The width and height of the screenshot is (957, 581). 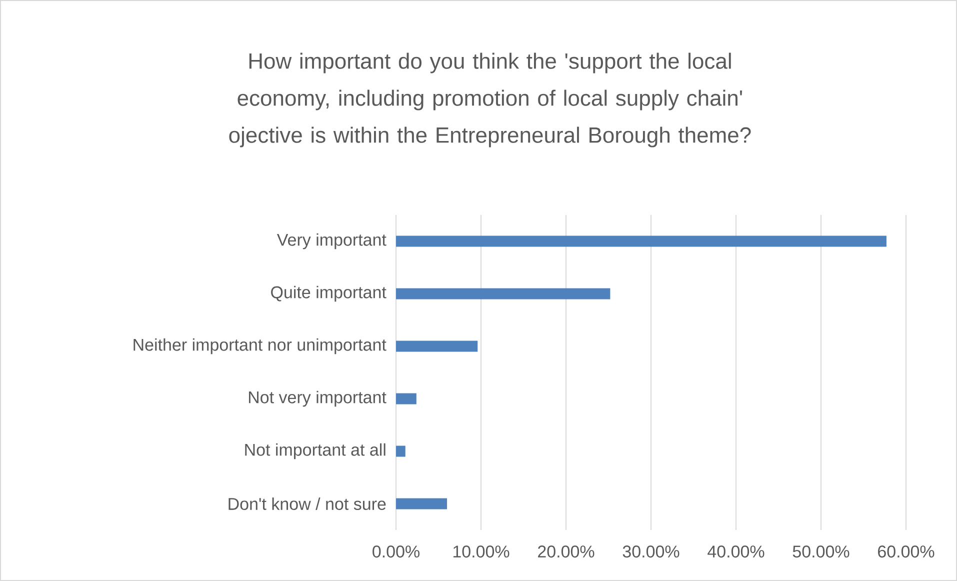 What do you see at coordinates (481, 552) in the screenshot?
I see `x-tick-label: 10.00%` at bounding box center [481, 552].